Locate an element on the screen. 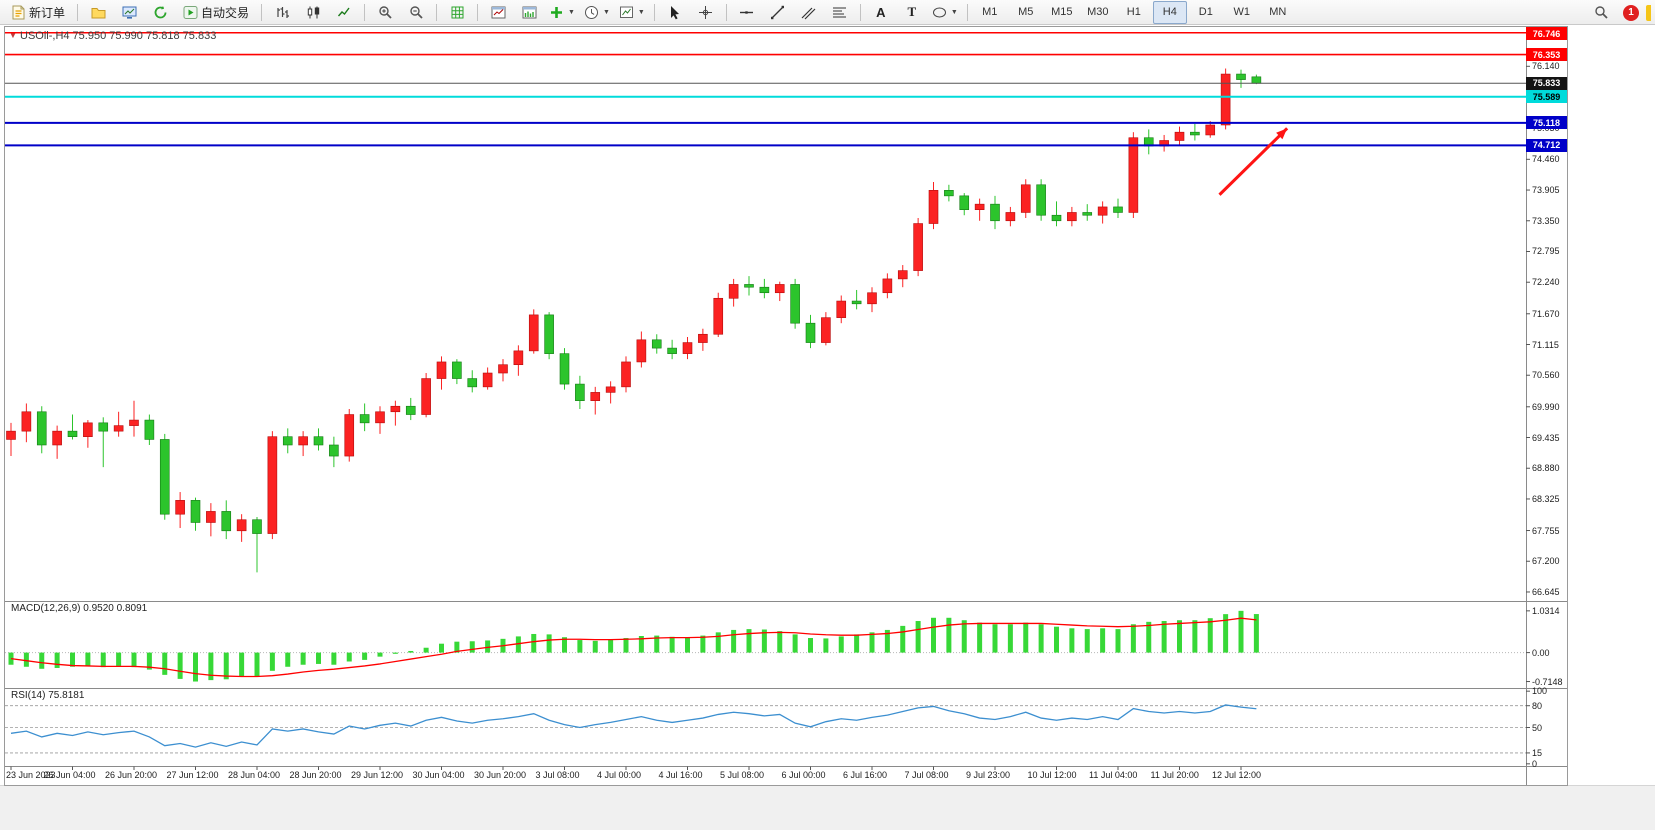  chat-icon is located at coordinates (1648, 12).